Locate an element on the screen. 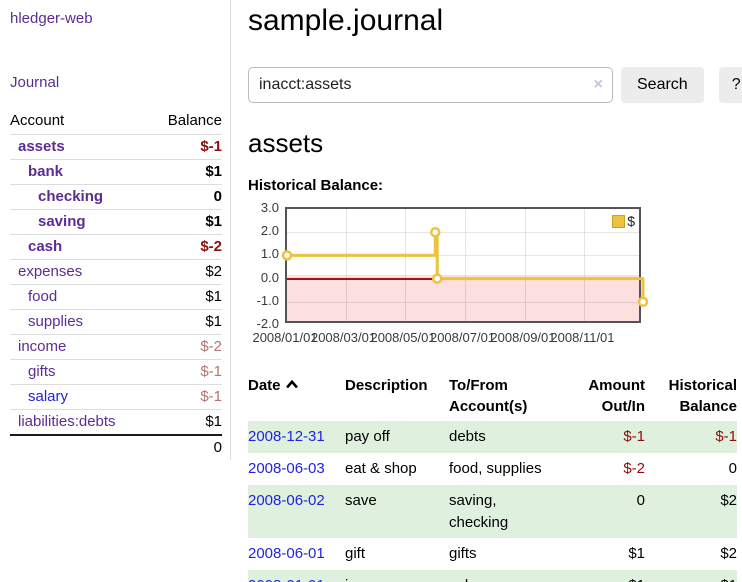  register-header-3: Amount Out/In is located at coordinates (616, 396).